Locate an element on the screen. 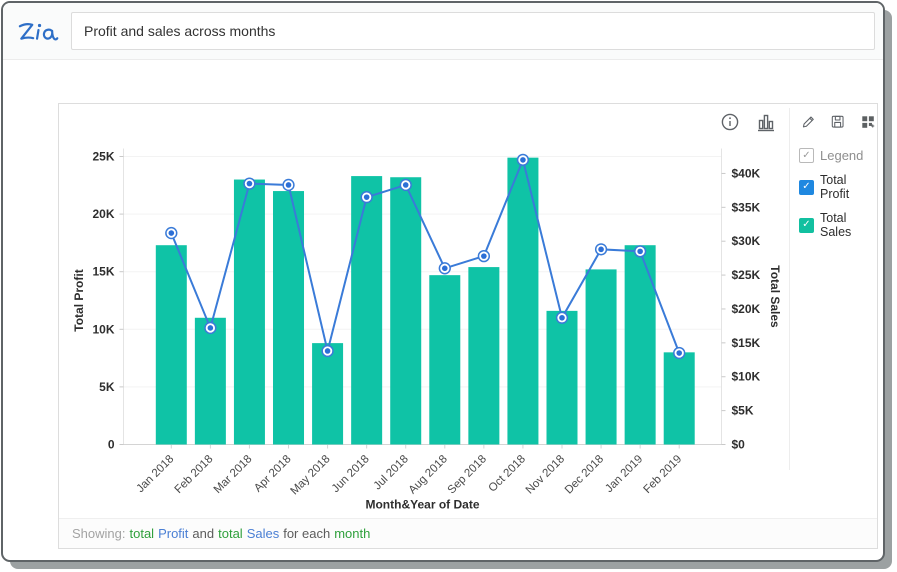 This screenshot has height=572, width=897. bar-Feb 2018 is located at coordinates (210, 381).